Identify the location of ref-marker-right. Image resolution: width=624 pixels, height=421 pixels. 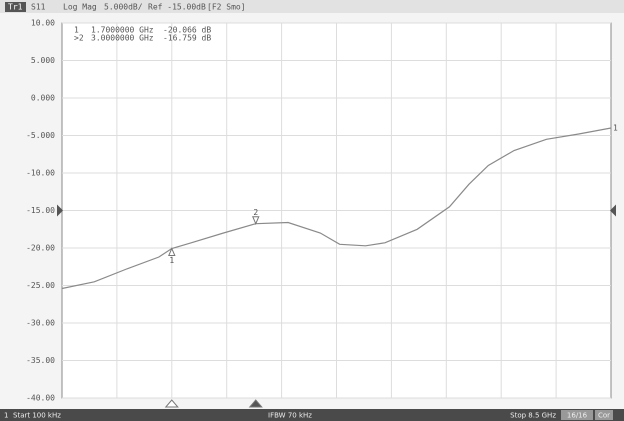
(613, 210).